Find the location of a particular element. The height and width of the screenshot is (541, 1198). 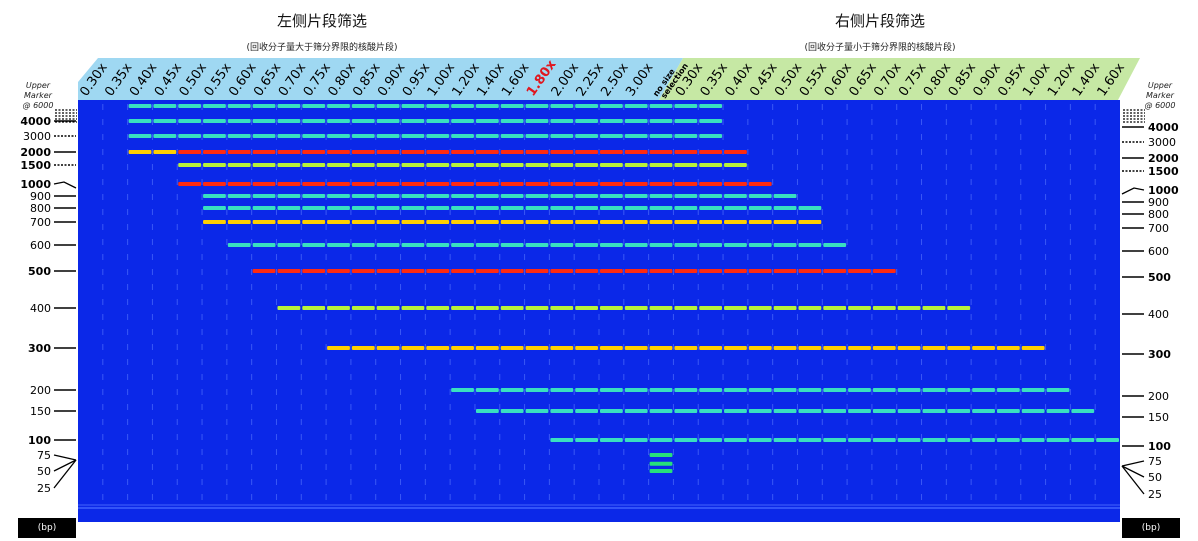

ladder-label: 25 is located at coordinates (44, 488).